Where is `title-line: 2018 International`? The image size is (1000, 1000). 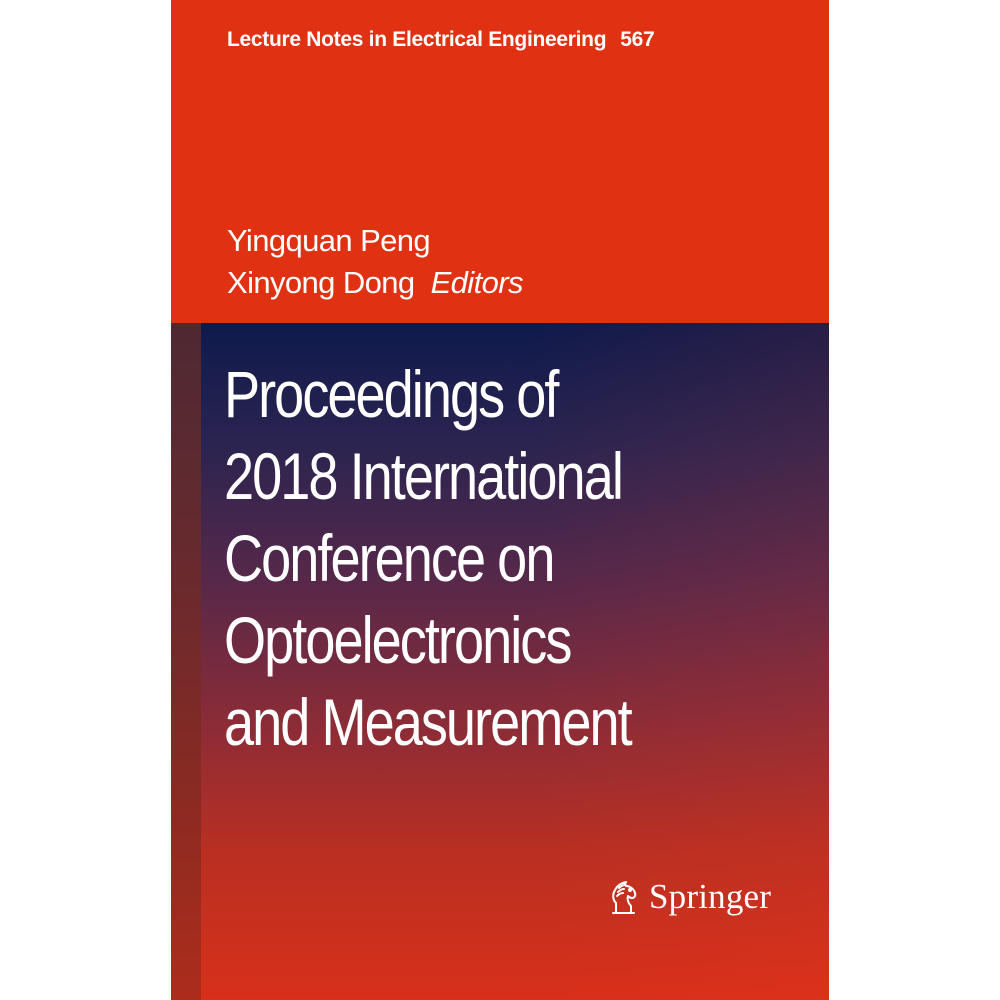 title-line: 2018 International is located at coordinates (424, 476).